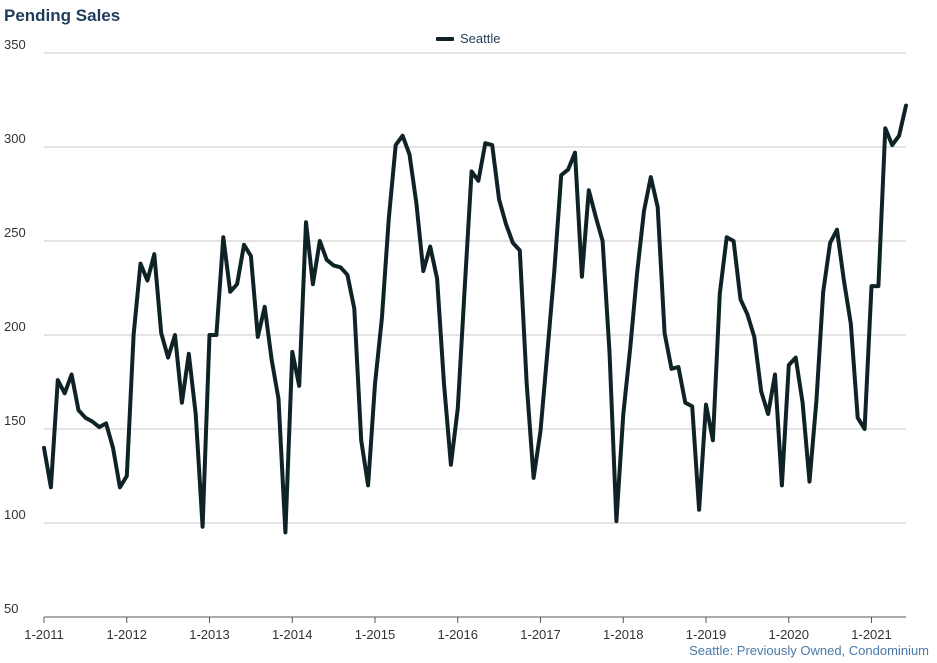 The height and width of the screenshot is (663, 937). I want to click on x-tick-label-1-2017: 1-2017, so click(540, 634).